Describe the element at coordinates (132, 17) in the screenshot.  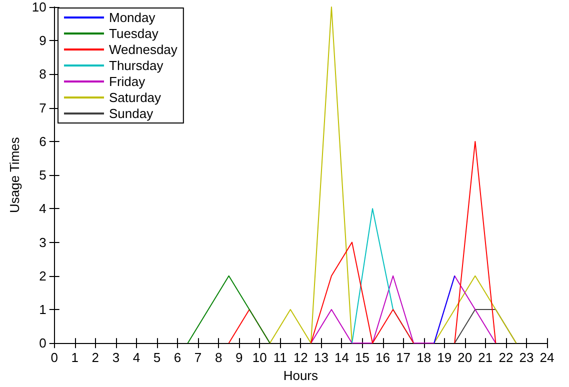
I see `legend-label: Monday` at that location.